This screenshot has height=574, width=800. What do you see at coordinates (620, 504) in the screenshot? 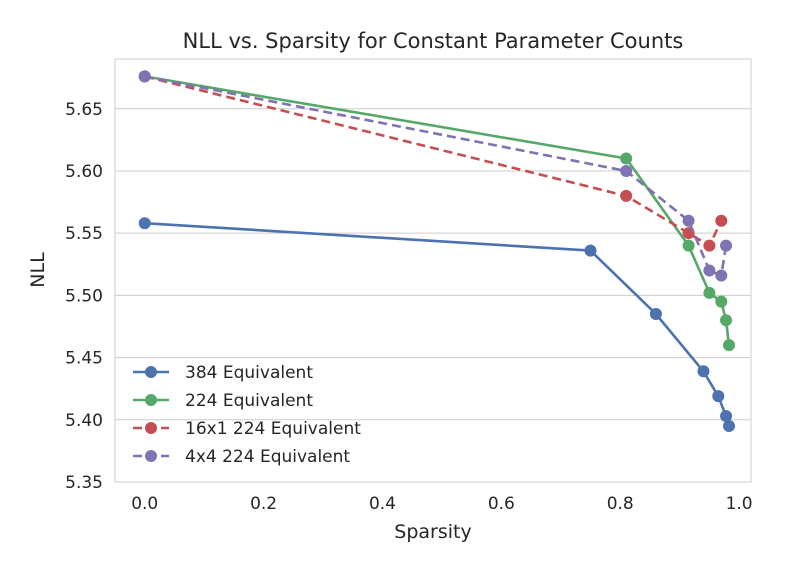
I see `x-tick-label: 0.8` at bounding box center [620, 504].